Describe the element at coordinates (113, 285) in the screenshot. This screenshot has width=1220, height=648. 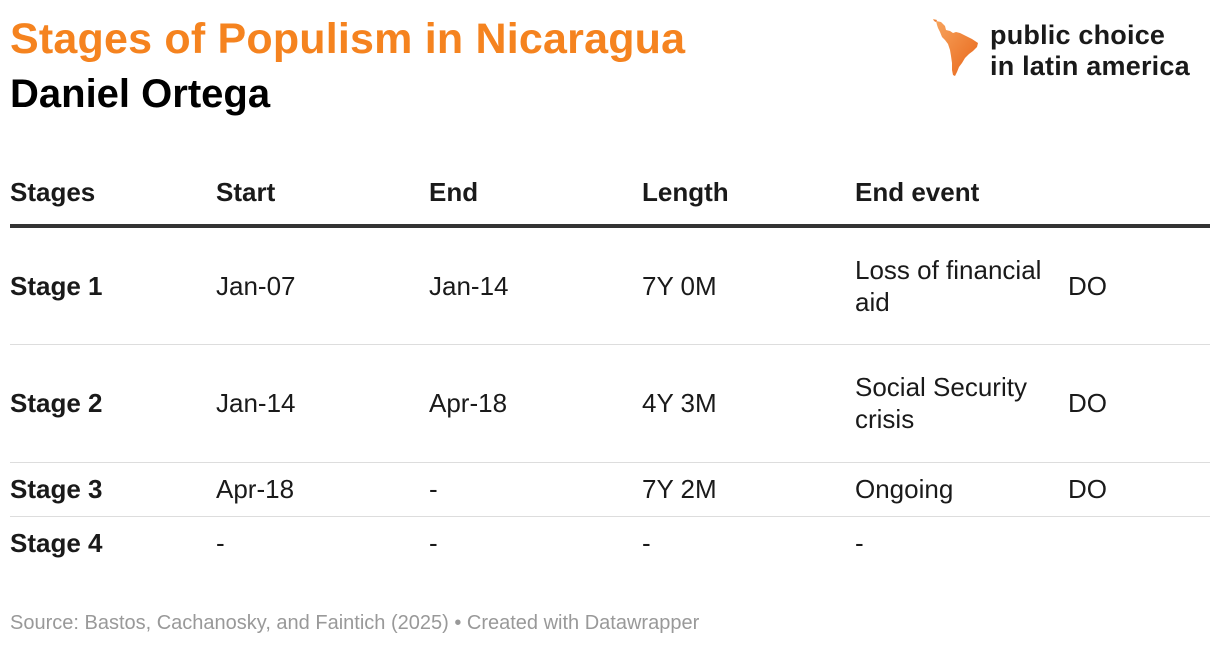
I see `cell-stage: Stage 1` at that location.